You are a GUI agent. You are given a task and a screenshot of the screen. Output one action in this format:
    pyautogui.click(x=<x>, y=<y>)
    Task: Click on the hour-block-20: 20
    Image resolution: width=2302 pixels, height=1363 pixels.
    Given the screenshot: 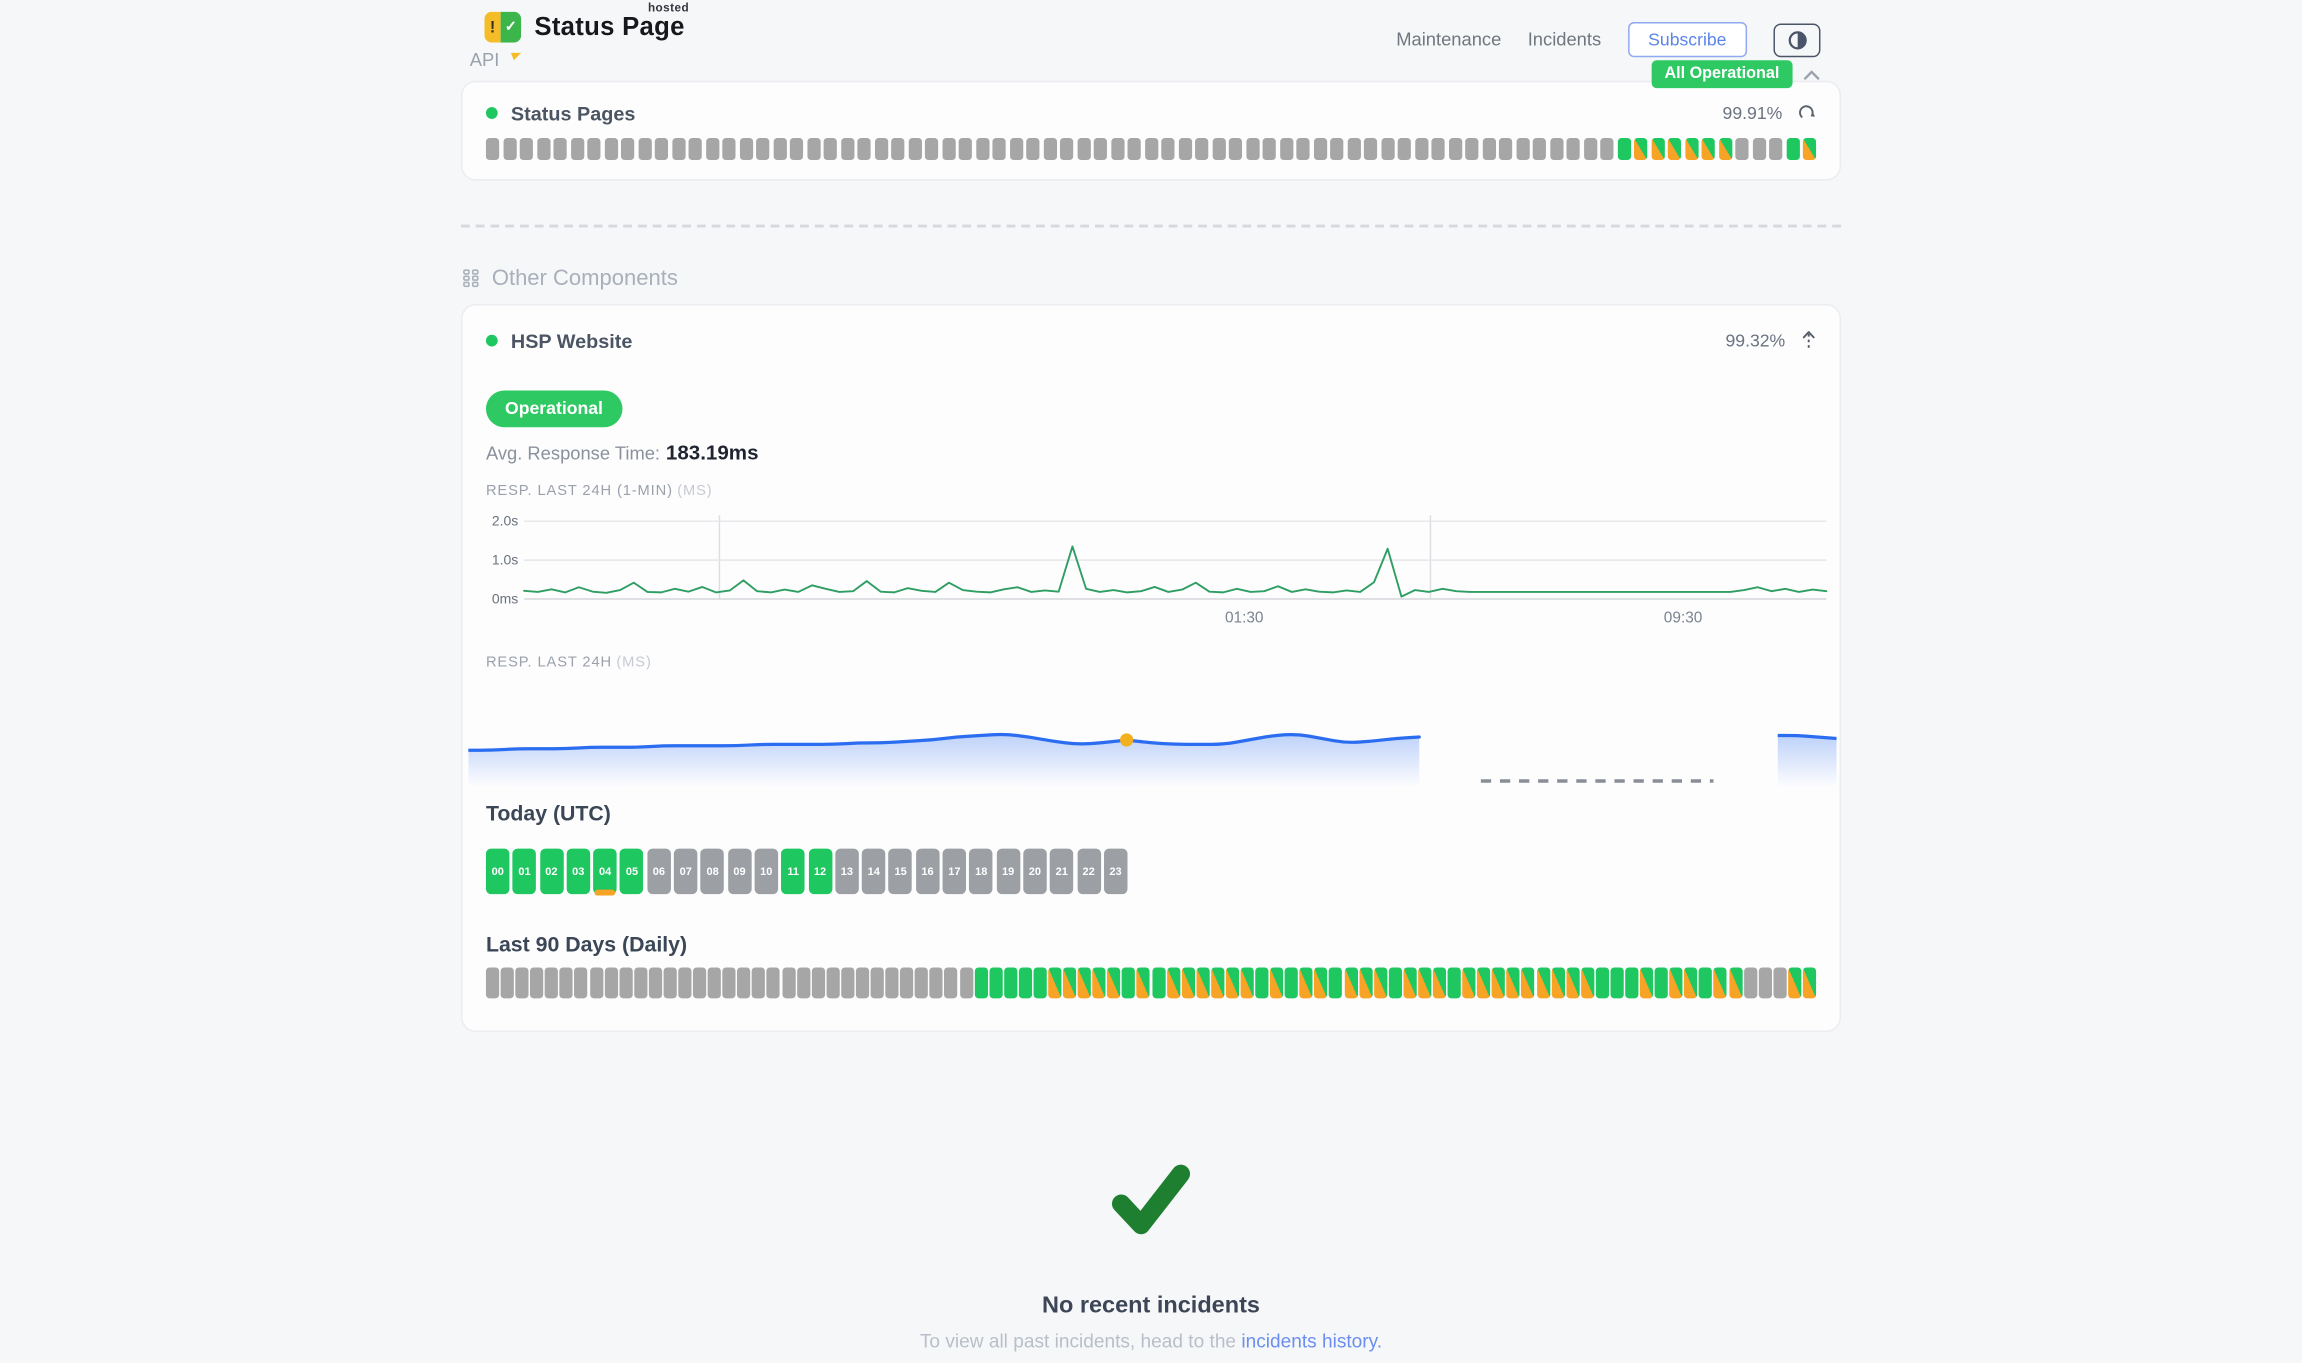 What is the action you would take?
    pyautogui.click(x=1035, y=871)
    